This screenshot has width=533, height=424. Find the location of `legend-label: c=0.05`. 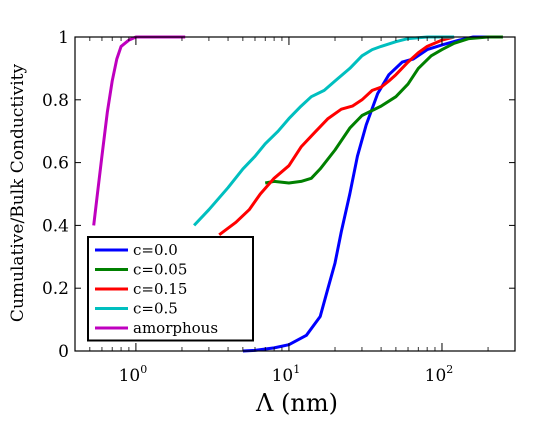

legend-label: c=0.05 is located at coordinates (160, 270).